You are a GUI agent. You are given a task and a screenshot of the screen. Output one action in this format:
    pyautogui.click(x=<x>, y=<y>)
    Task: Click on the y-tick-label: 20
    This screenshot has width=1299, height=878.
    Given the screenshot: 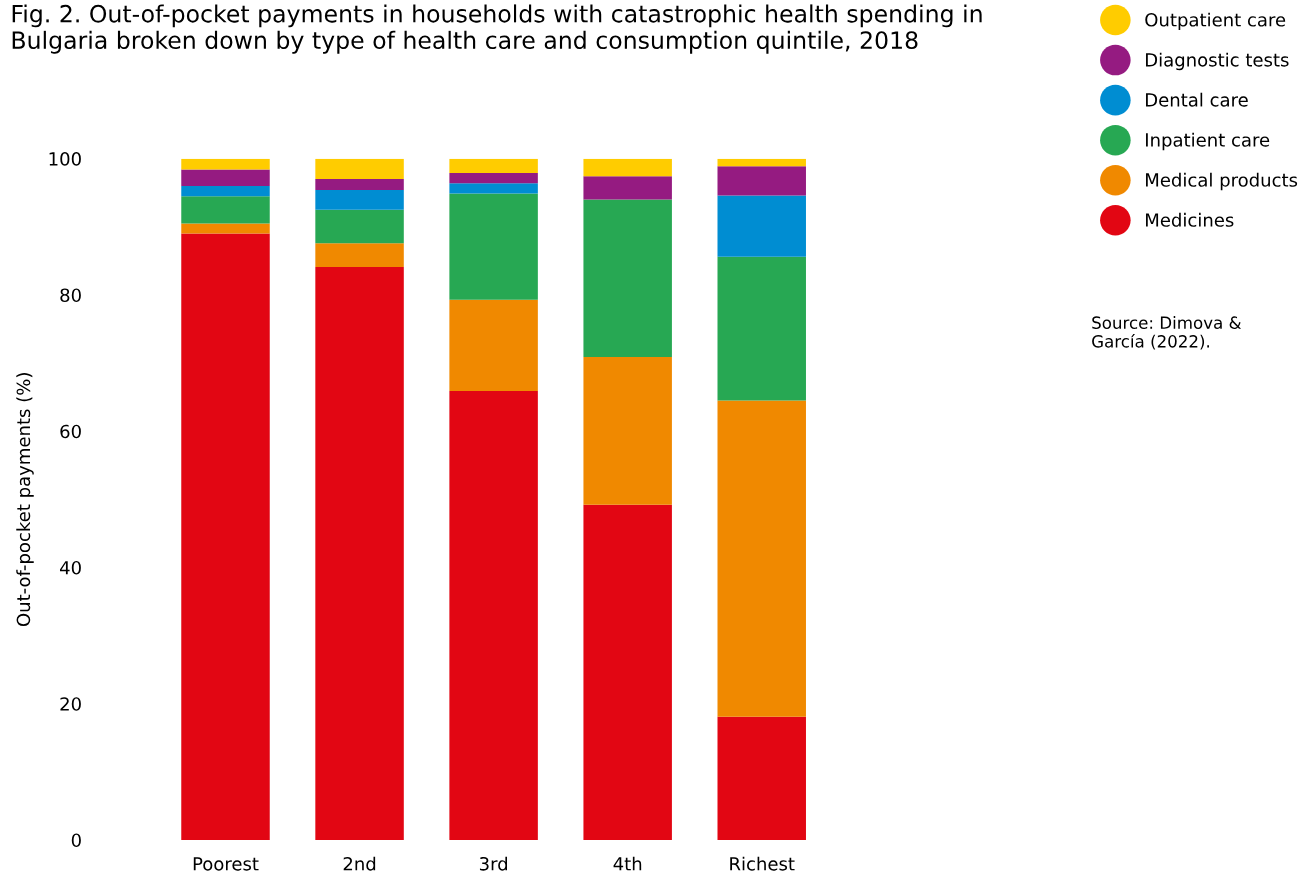 What is the action you would take?
    pyautogui.click(x=70, y=704)
    